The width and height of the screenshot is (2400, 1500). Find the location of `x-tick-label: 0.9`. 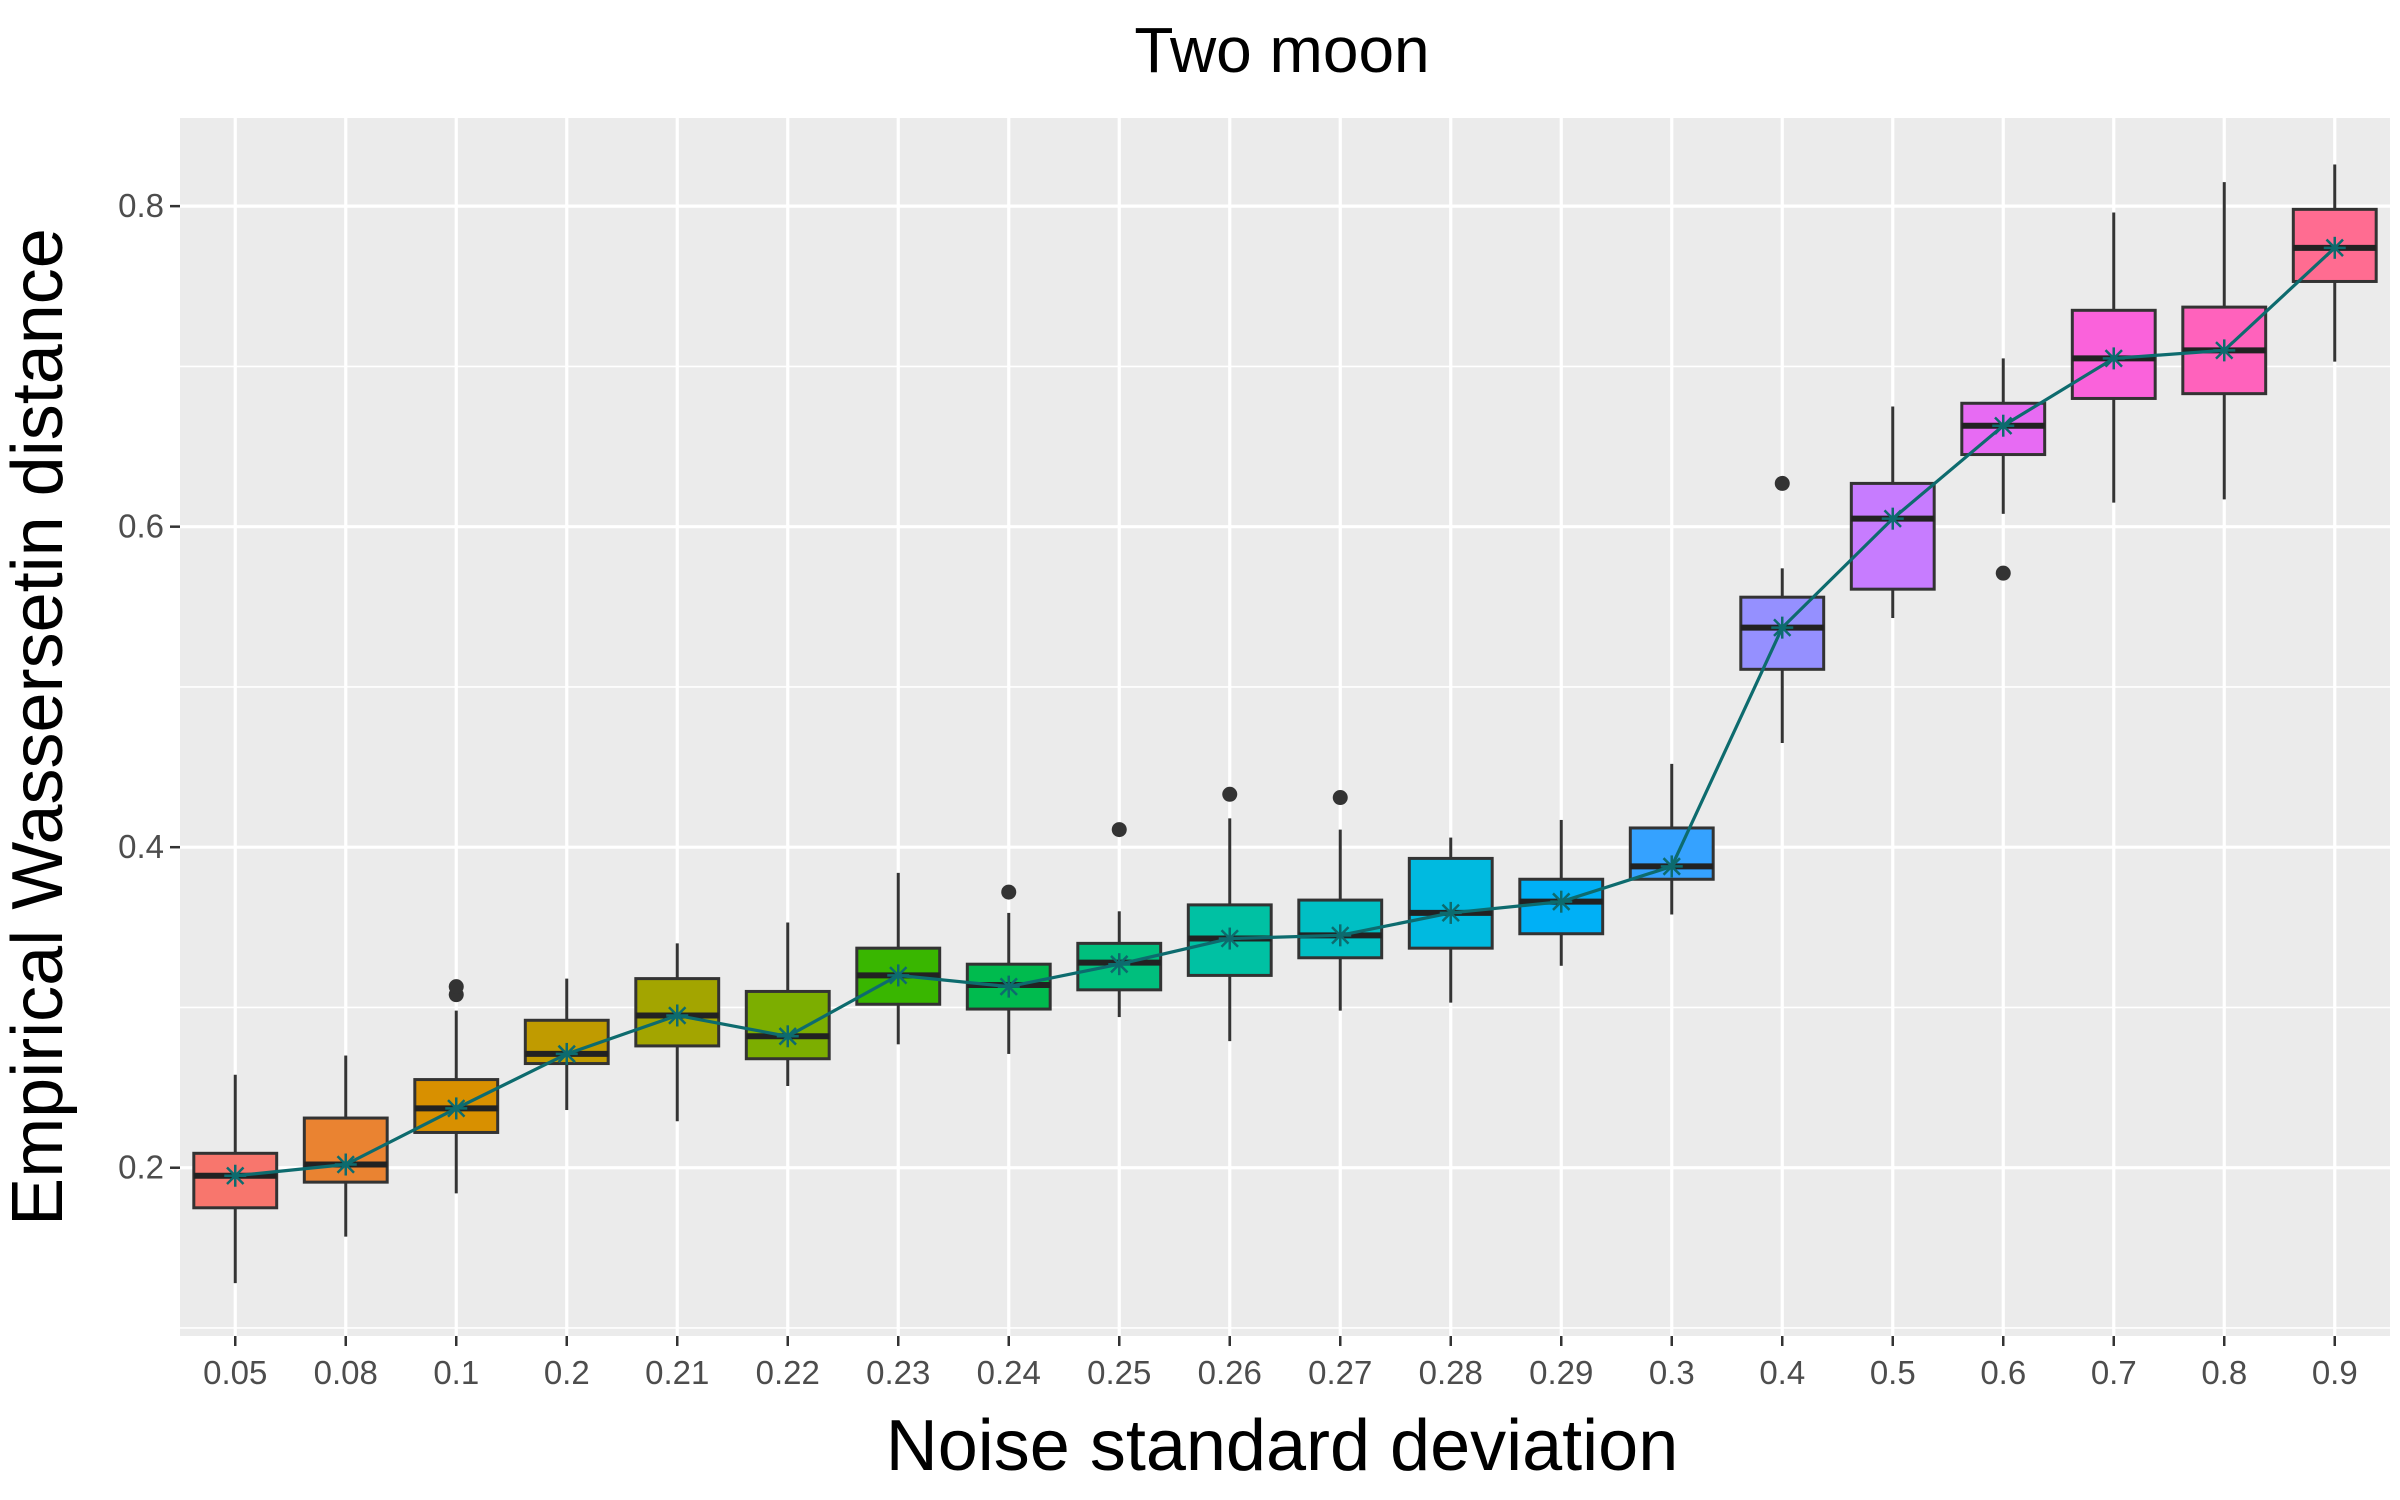

x-tick-label: 0.9 is located at coordinates (2335, 1372).